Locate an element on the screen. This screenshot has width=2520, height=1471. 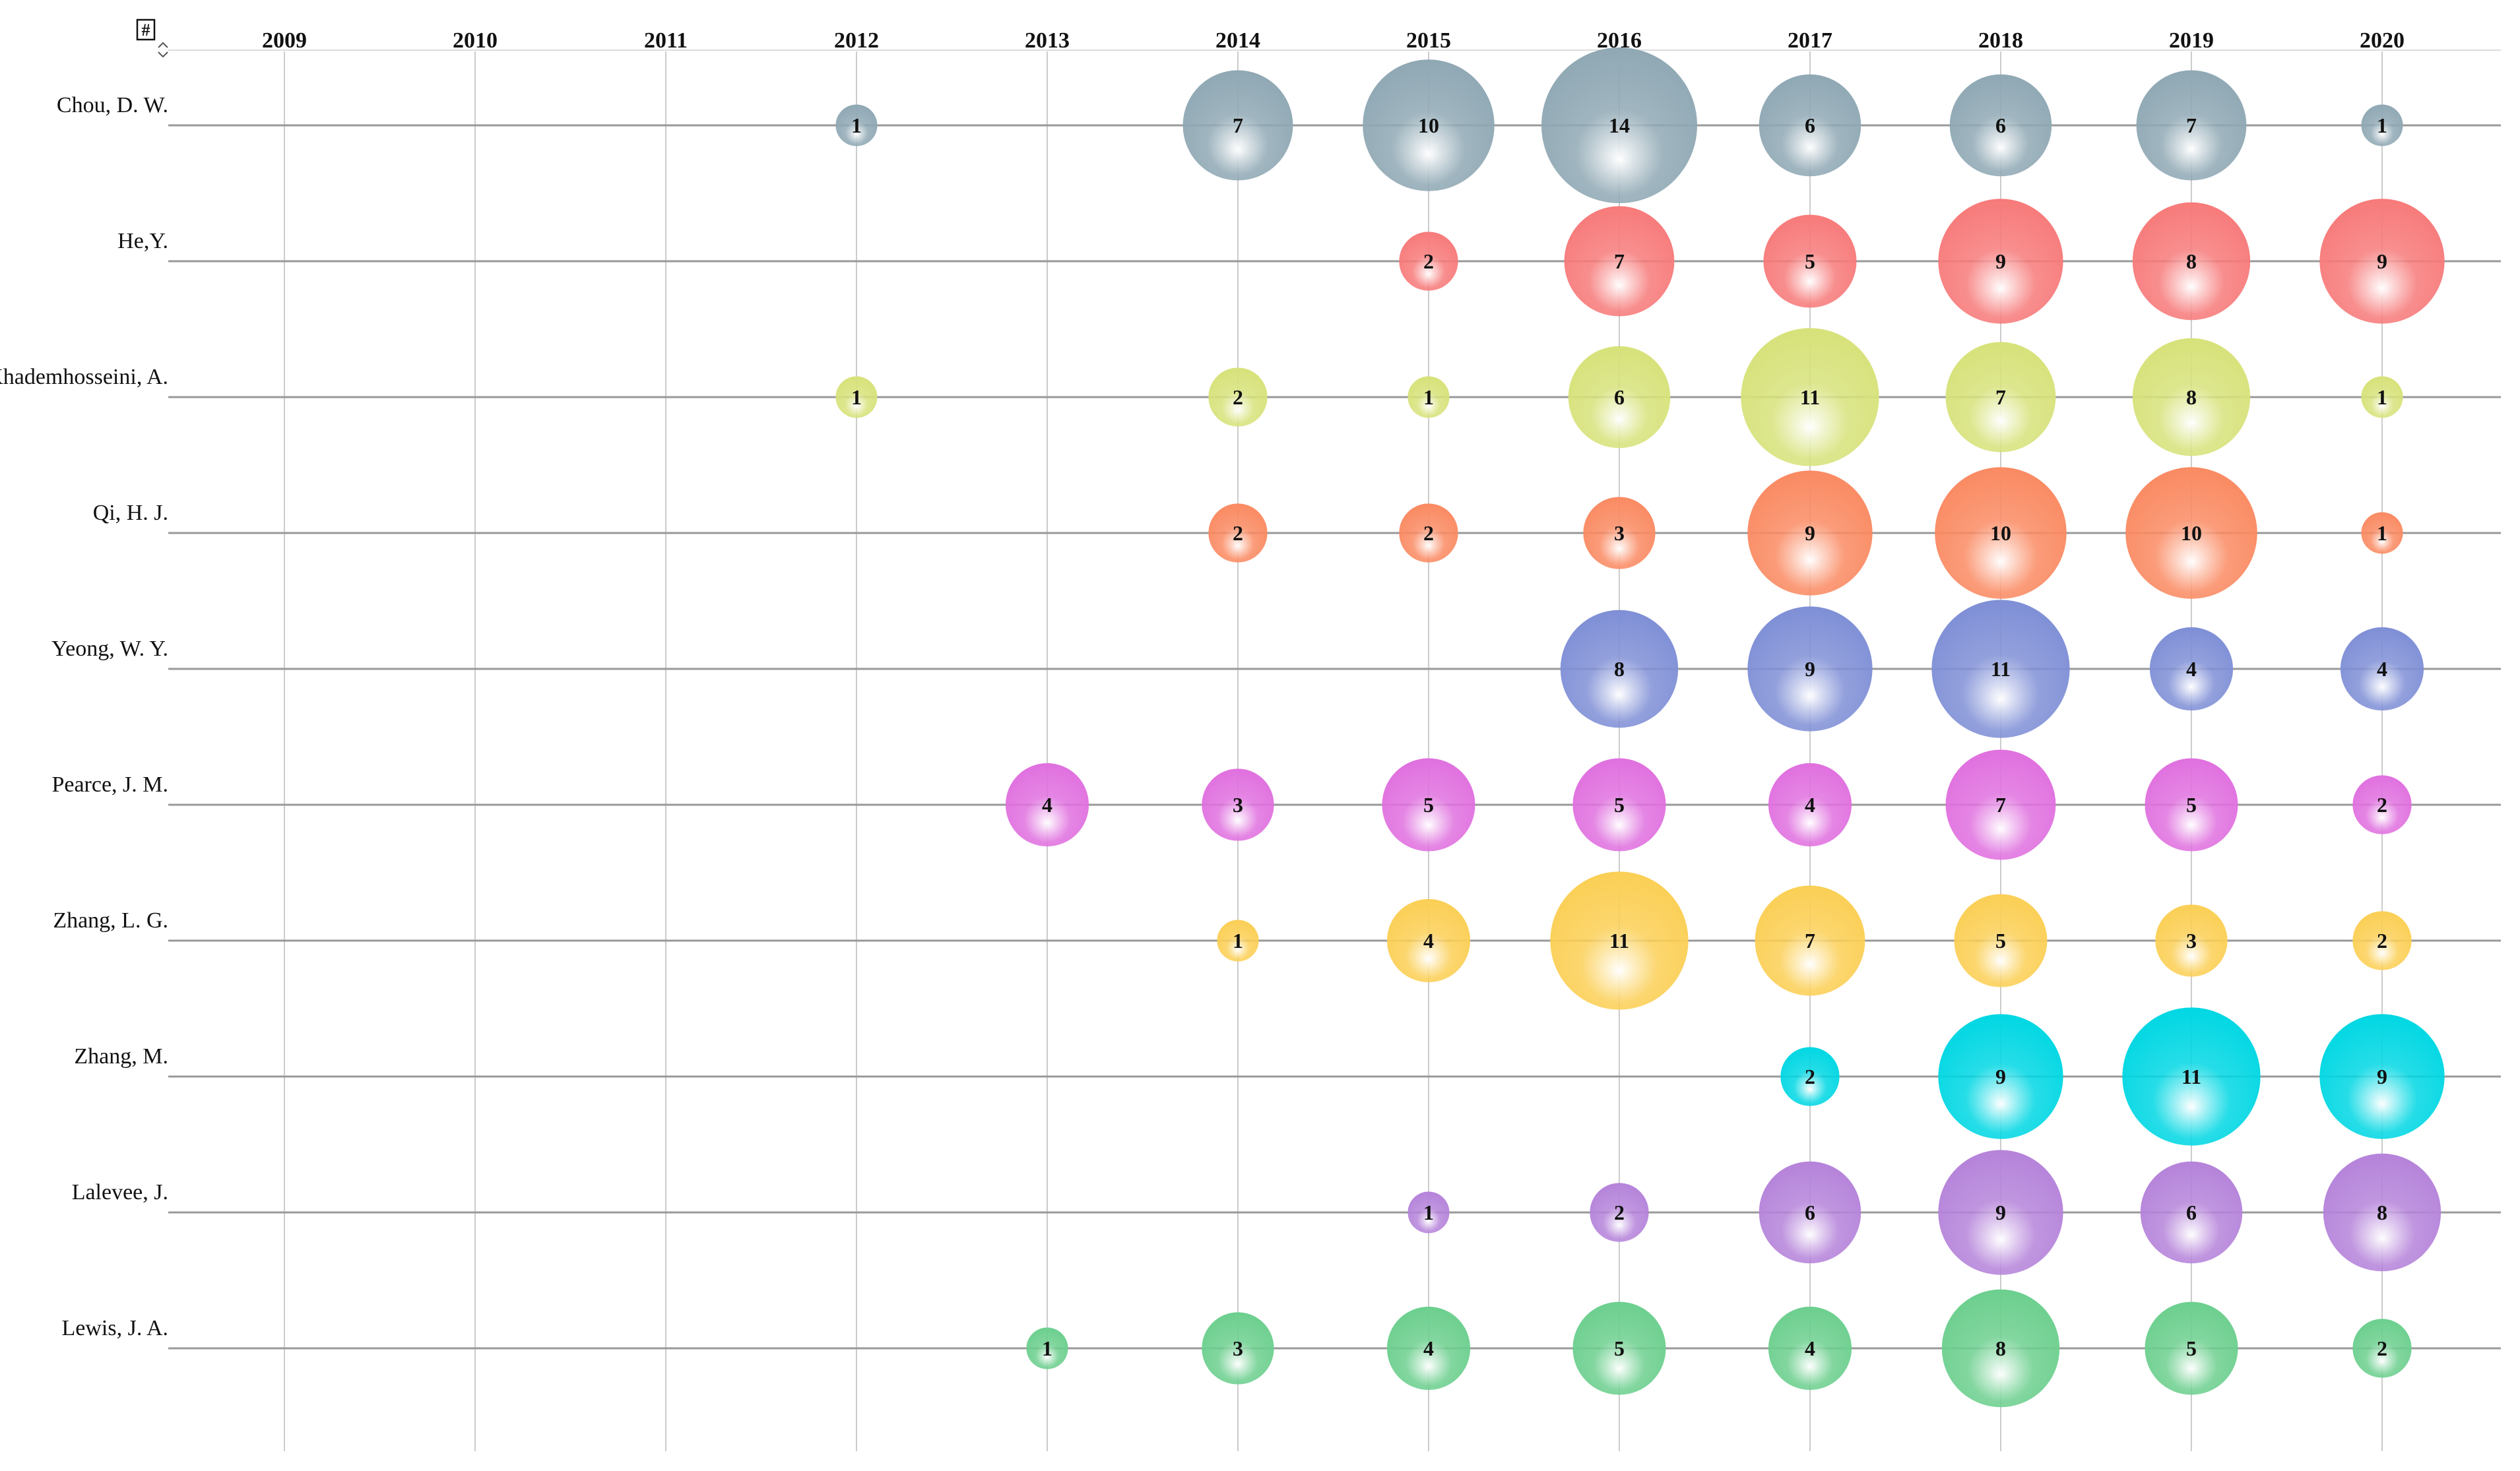
author-label: Lalevee, J. is located at coordinates (120, 1192).